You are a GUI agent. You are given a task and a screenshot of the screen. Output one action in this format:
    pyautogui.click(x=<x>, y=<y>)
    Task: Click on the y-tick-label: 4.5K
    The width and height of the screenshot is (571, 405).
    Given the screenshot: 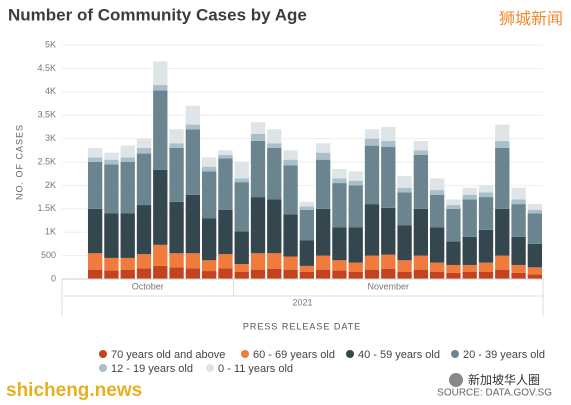 What is the action you would take?
    pyautogui.click(x=46, y=68)
    